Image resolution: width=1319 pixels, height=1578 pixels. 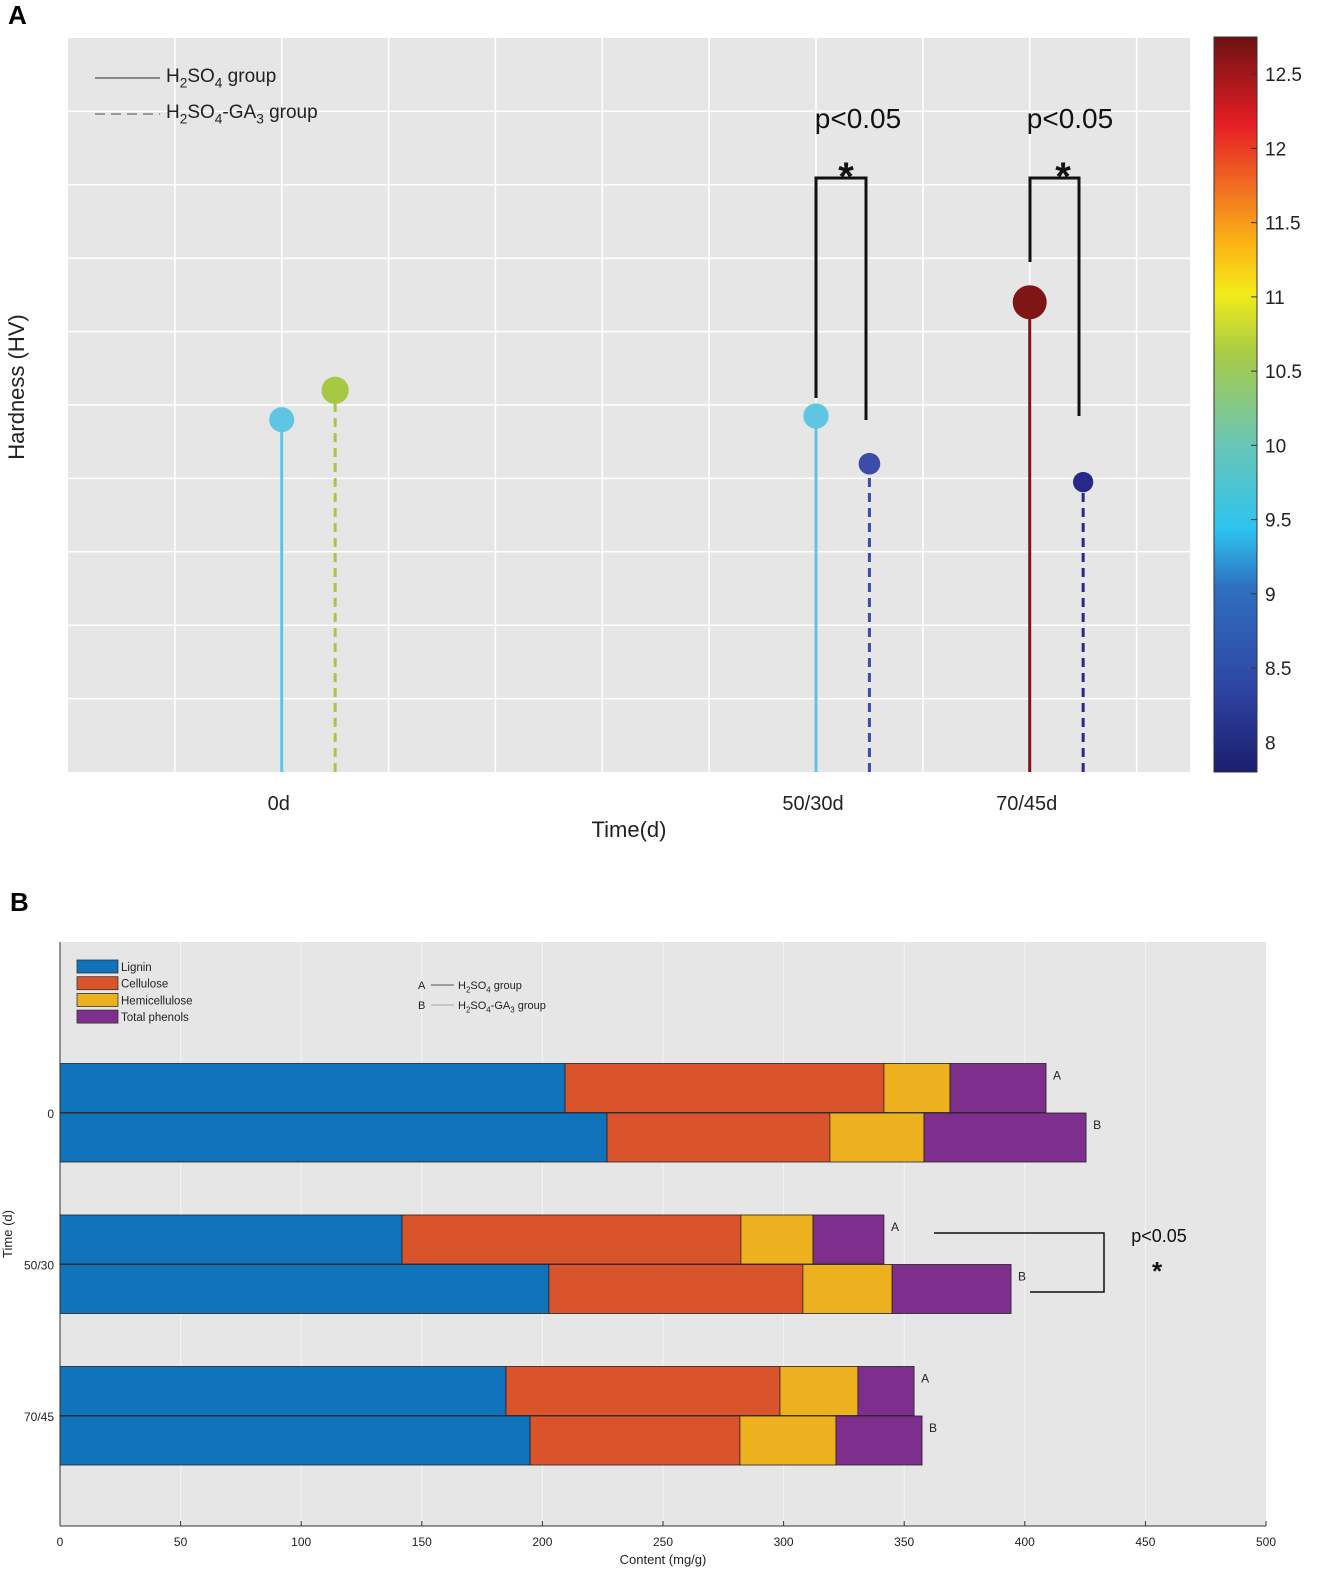 What do you see at coordinates (502, 1007) in the screenshot?
I see `group-legend-item: H2SO4-GA3 group` at bounding box center [502, 1007].